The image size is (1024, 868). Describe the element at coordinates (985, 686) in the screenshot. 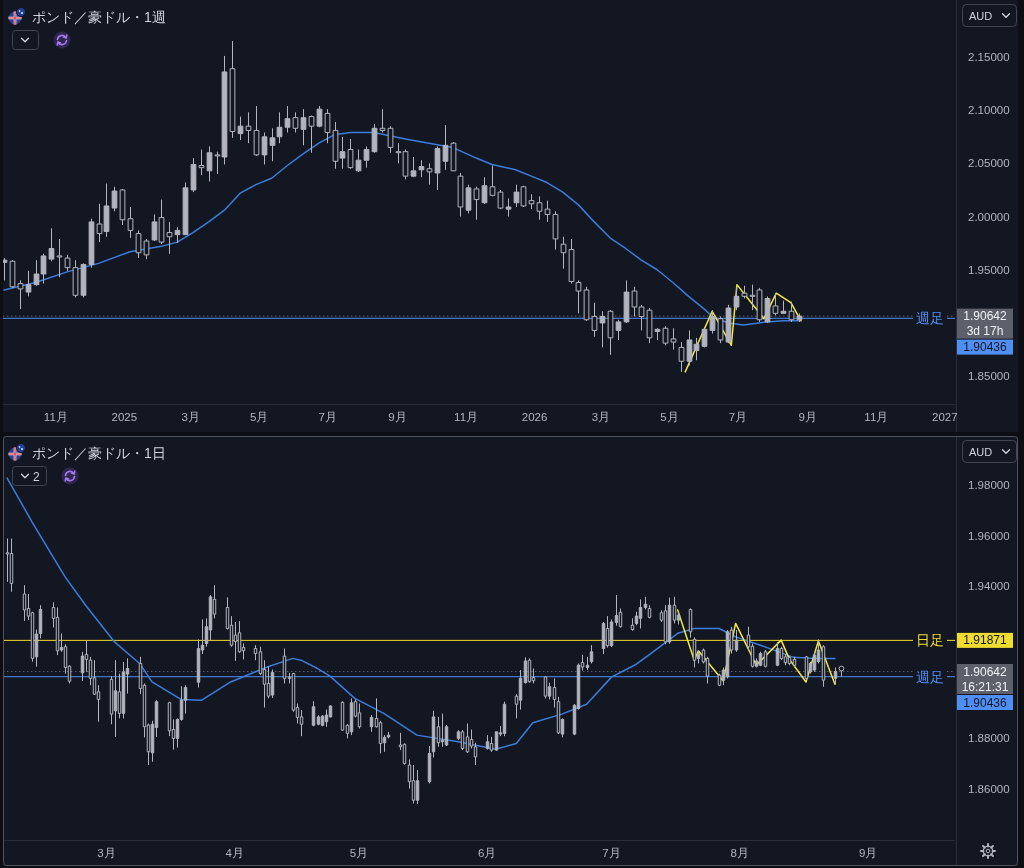

I see `text: 16:21:31` at that location.